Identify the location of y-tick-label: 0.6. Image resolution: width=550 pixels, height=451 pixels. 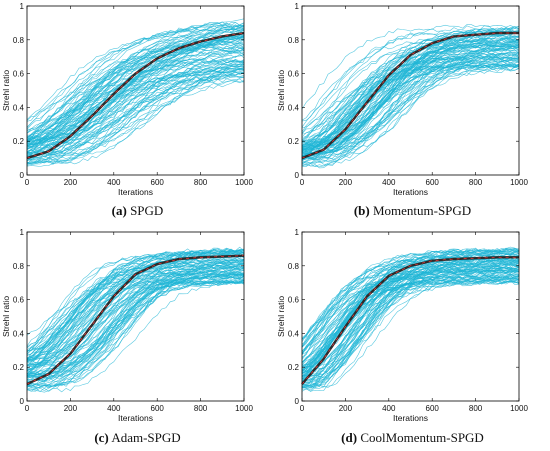
(294, 74).